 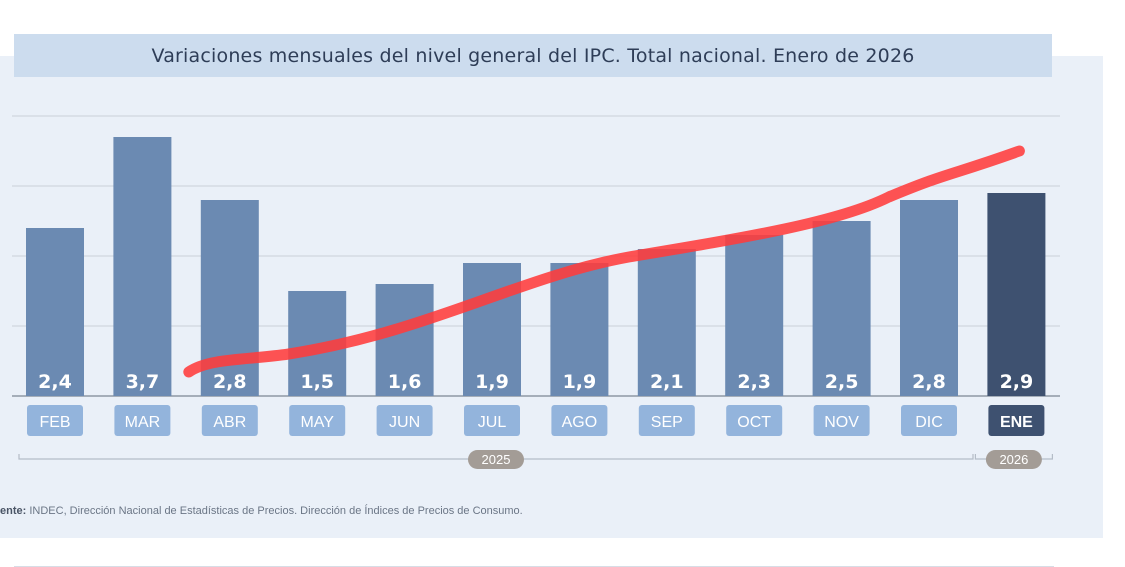 What do you see at coordinates (405, 382) in the screenshot?
I see `value-label-jun: 1,6` at bounding box center [405, 382].